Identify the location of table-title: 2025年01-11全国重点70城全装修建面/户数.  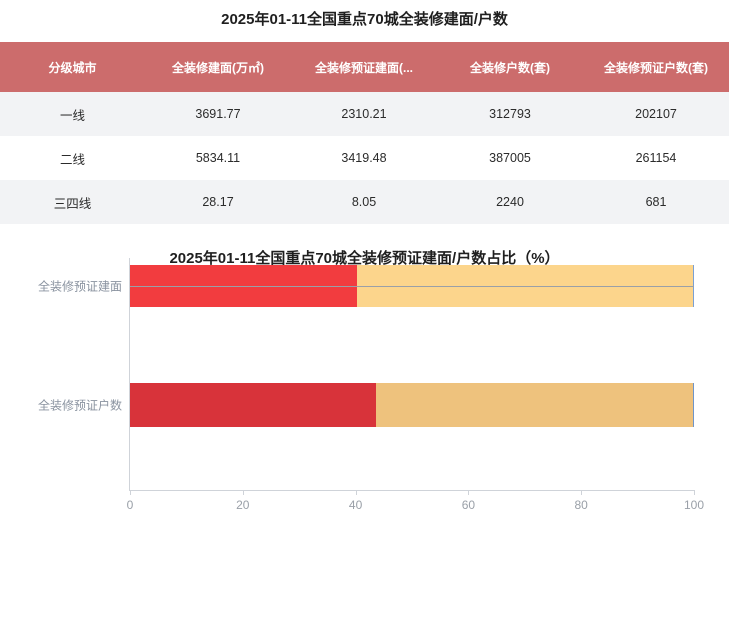
(364, 19).